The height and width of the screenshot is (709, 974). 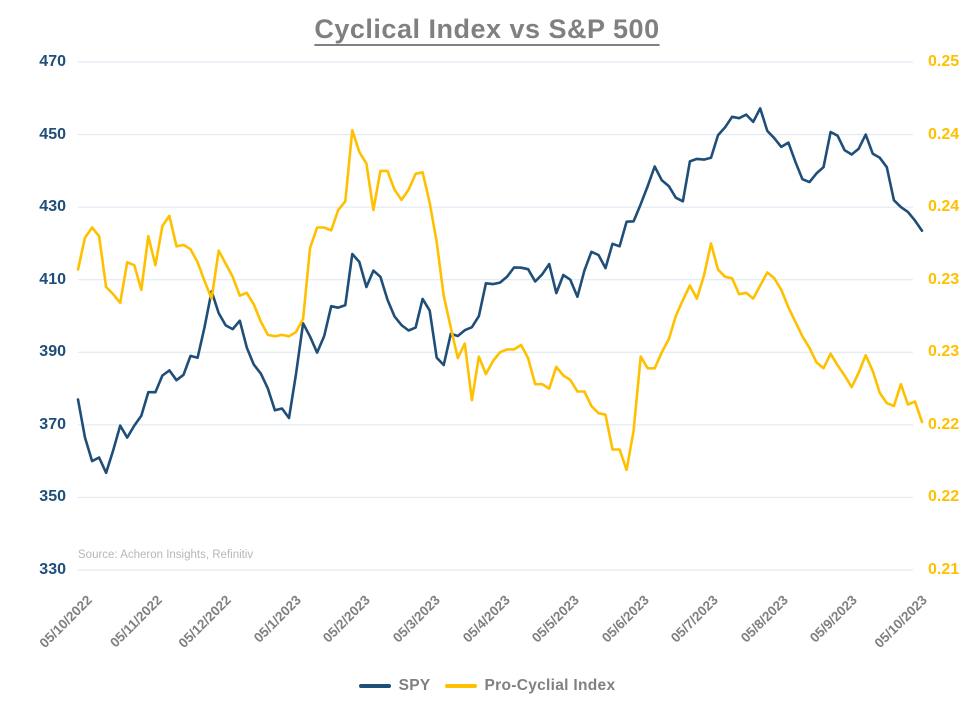 I want to click on legend: SPY Pro-Cyclial Index, so click(x=487, y=686).